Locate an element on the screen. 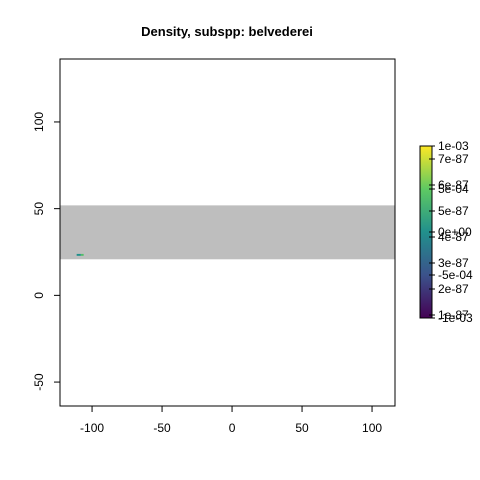 This screenshot has height=480, width=480. y-tick-label: 100 is located at coordinates (39, 122).